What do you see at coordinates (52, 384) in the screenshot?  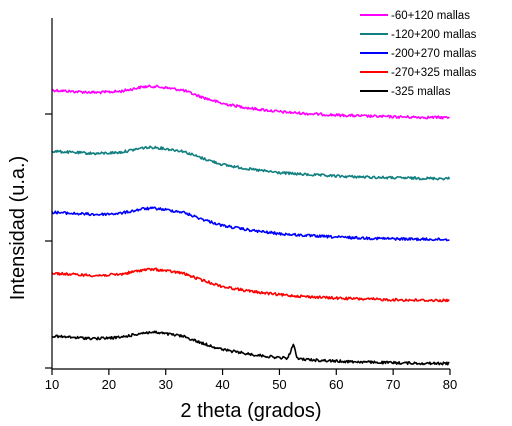 I see `x-tick-label-10: 10` at bounding box center [52, 384].